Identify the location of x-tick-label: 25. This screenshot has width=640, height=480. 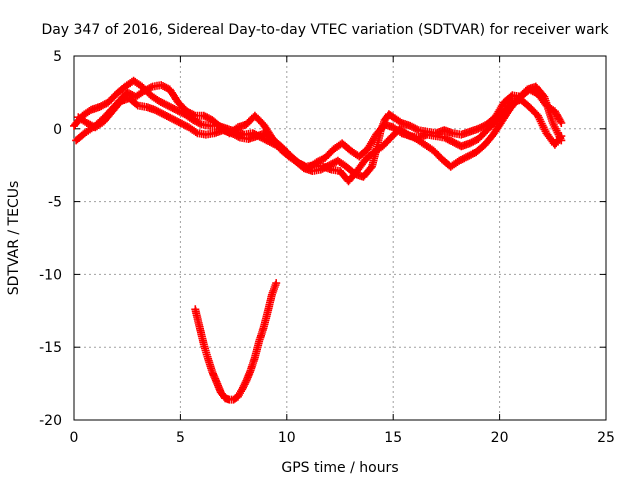
(606, 438).